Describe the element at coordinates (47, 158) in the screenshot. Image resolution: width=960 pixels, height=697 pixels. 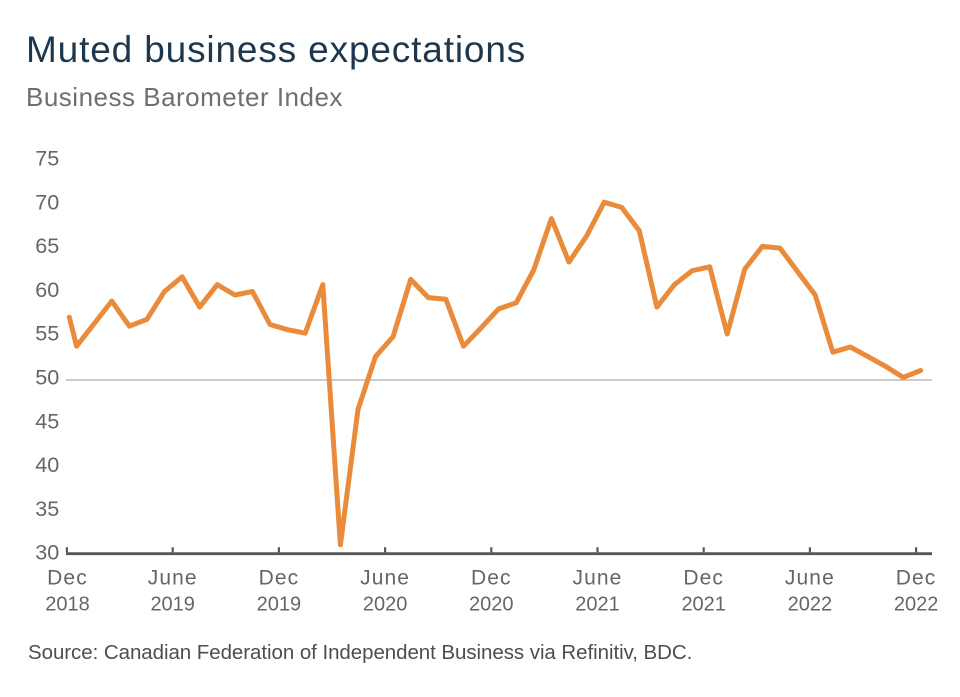
I see `svg-text: 75` at that location.